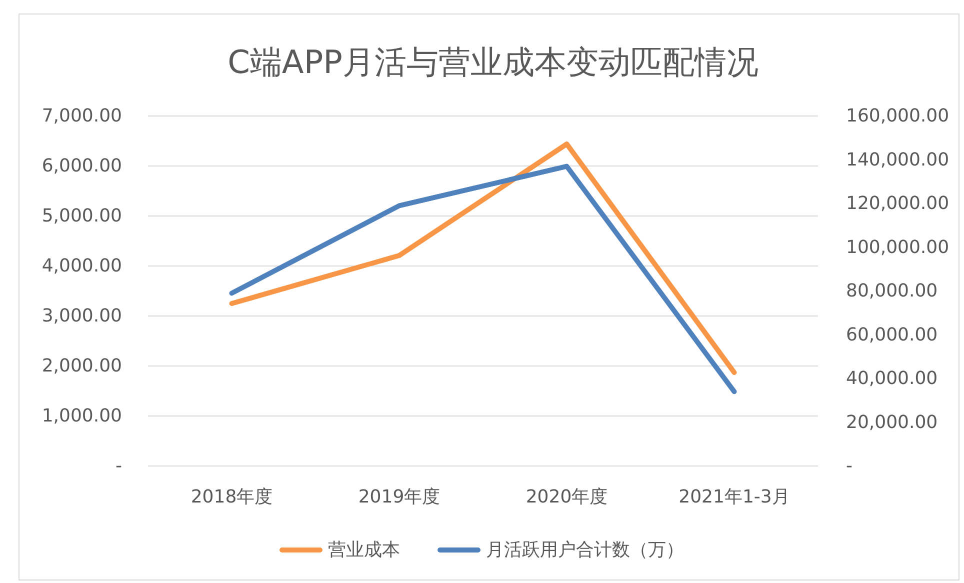 The image size is (964, 583). I want to click on x-tick-label: 2019年度, so click(399, 497).